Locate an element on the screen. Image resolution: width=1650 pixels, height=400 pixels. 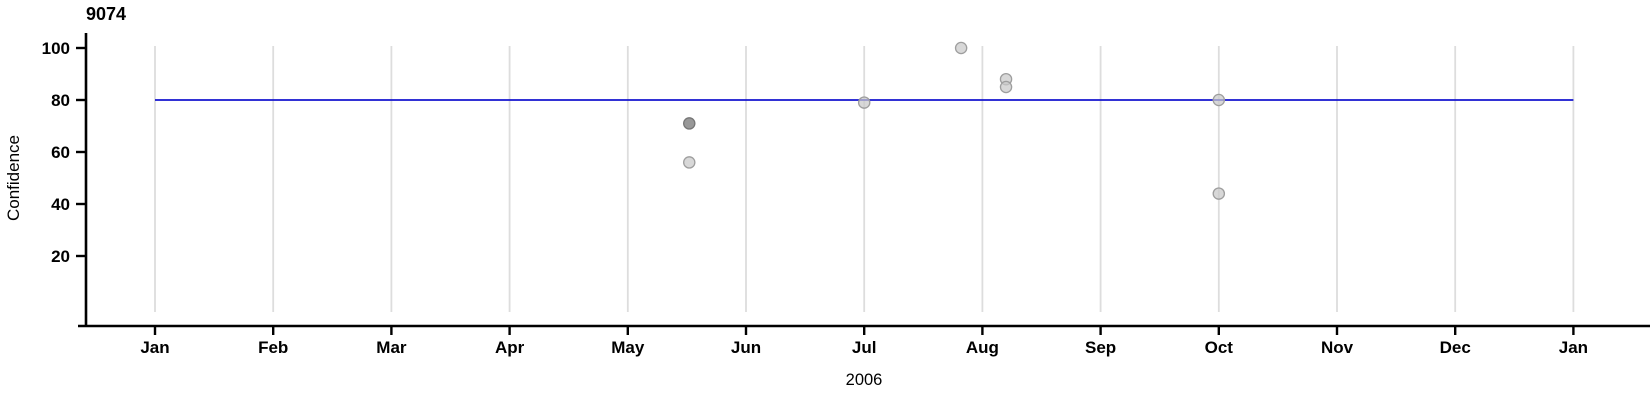
y-tick-label: 80 is located at coordinates (60, 100).